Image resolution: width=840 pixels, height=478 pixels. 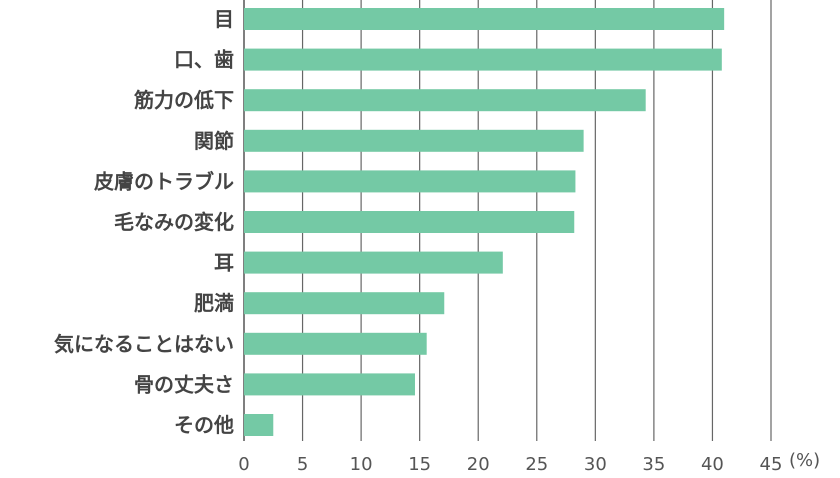 I want to click on x-tick-label: 30, so click(x=595, y=464).